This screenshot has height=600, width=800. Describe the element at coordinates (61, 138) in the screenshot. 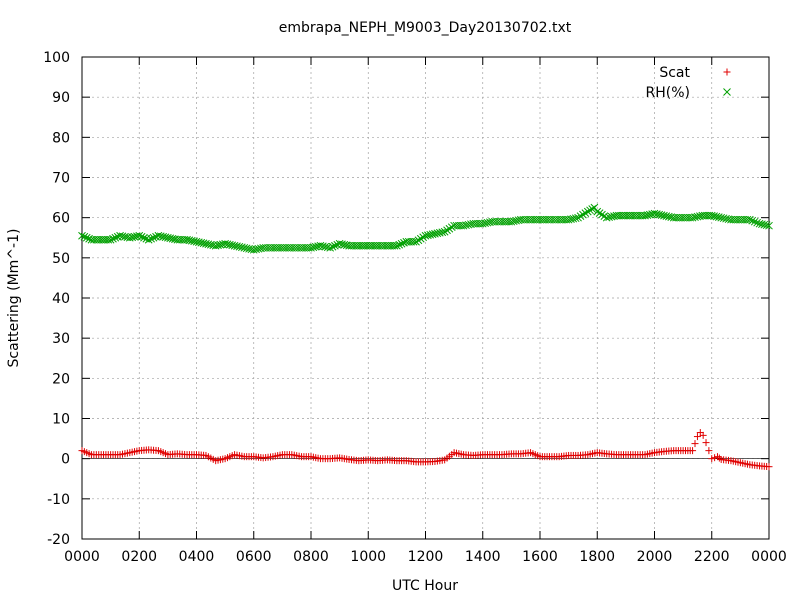

I see `y-tick-label: 80` at that location.